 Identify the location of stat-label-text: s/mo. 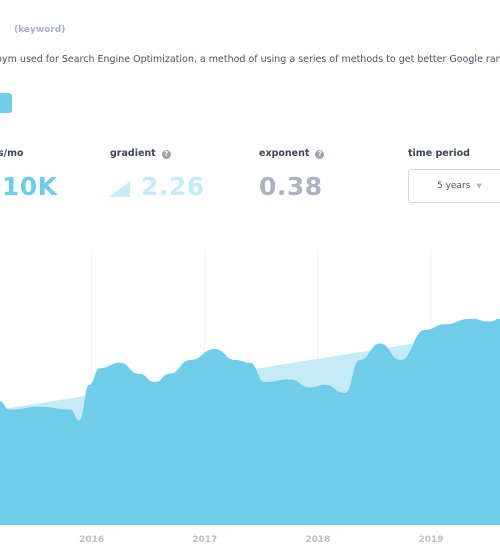
(12, 153).